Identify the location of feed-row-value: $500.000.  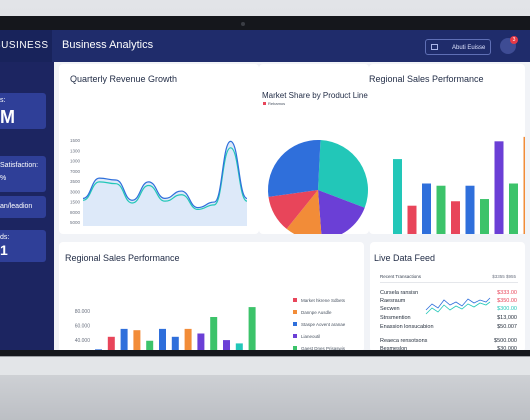
(505, 341).